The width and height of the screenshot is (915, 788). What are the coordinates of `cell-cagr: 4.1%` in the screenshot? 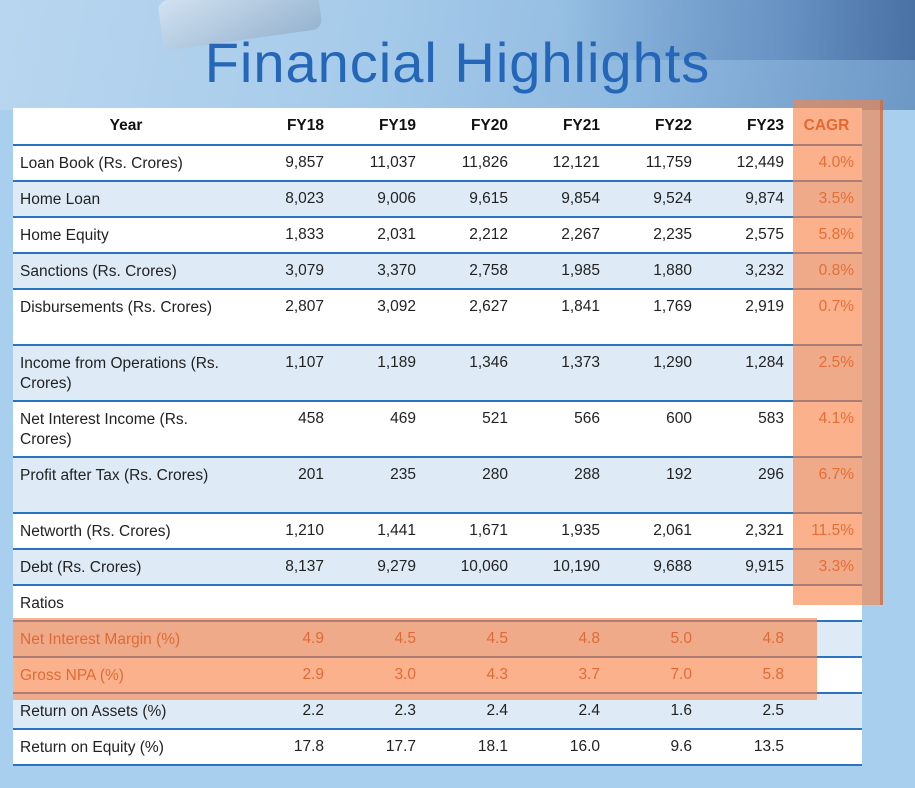 It's located at (826, 429).